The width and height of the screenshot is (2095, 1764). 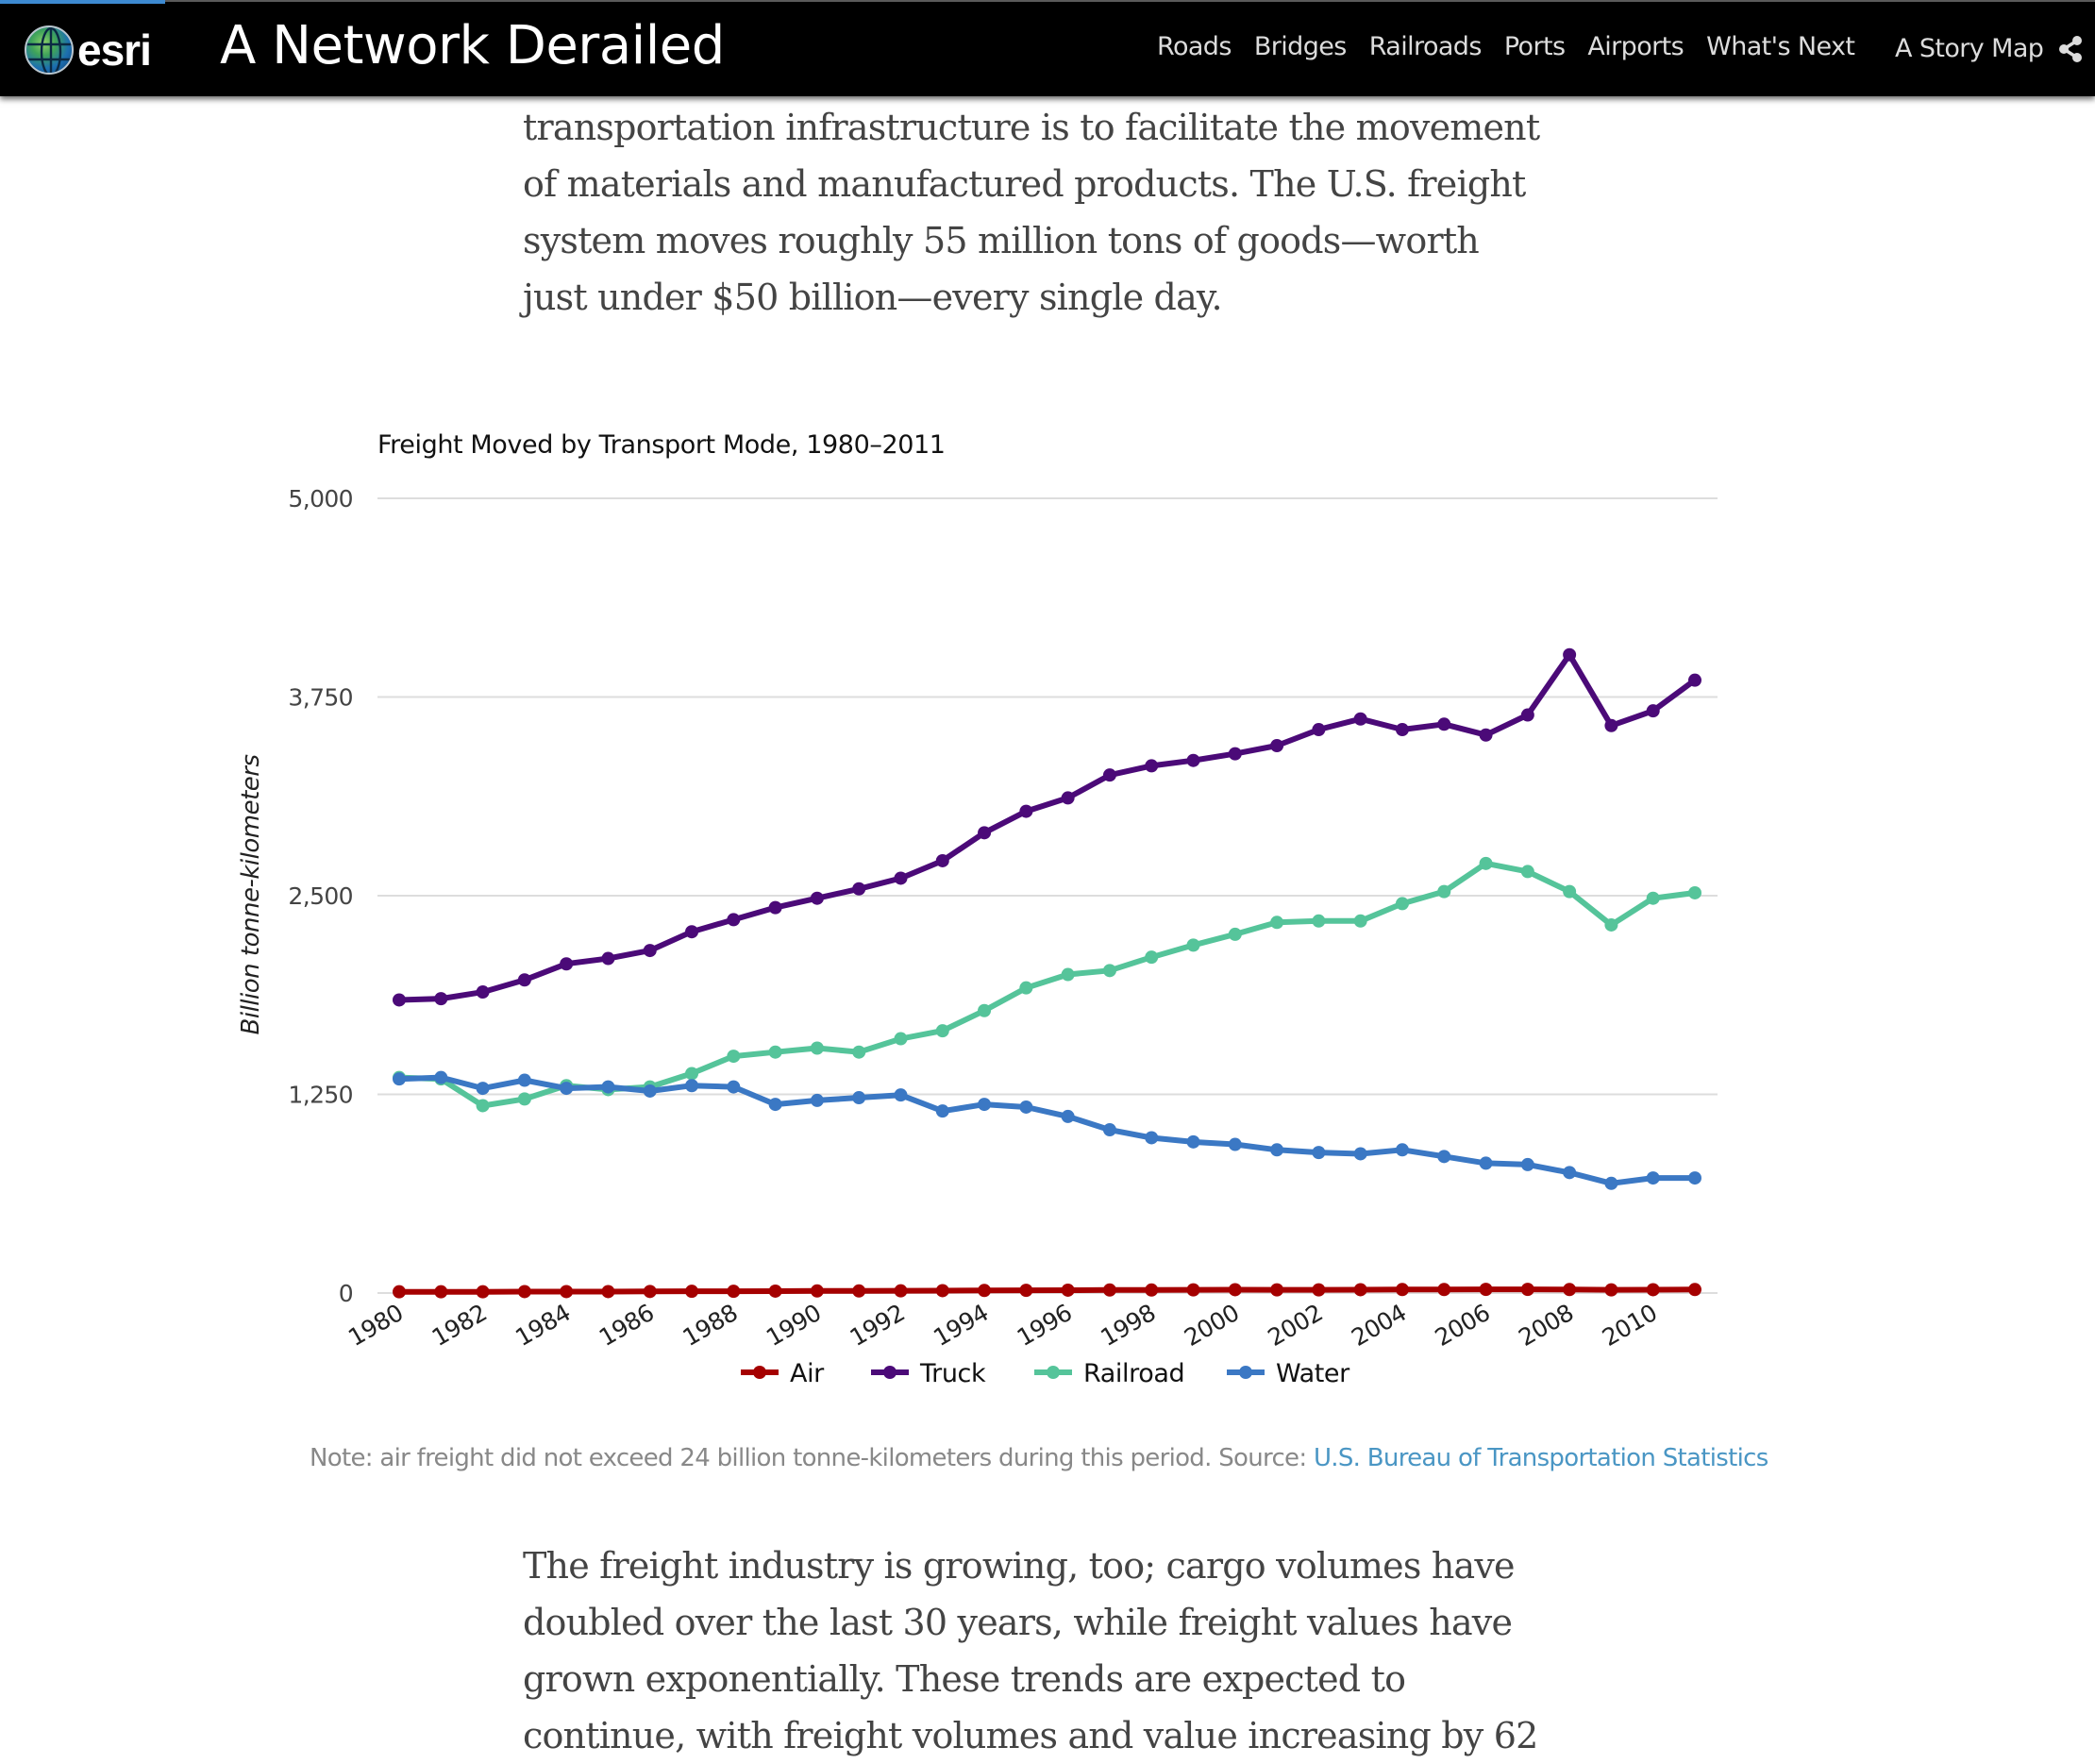 What do you see at coordinates (2070, 49) in the screenshot?
I see `share-icon` at bounding box center [2070, 49].